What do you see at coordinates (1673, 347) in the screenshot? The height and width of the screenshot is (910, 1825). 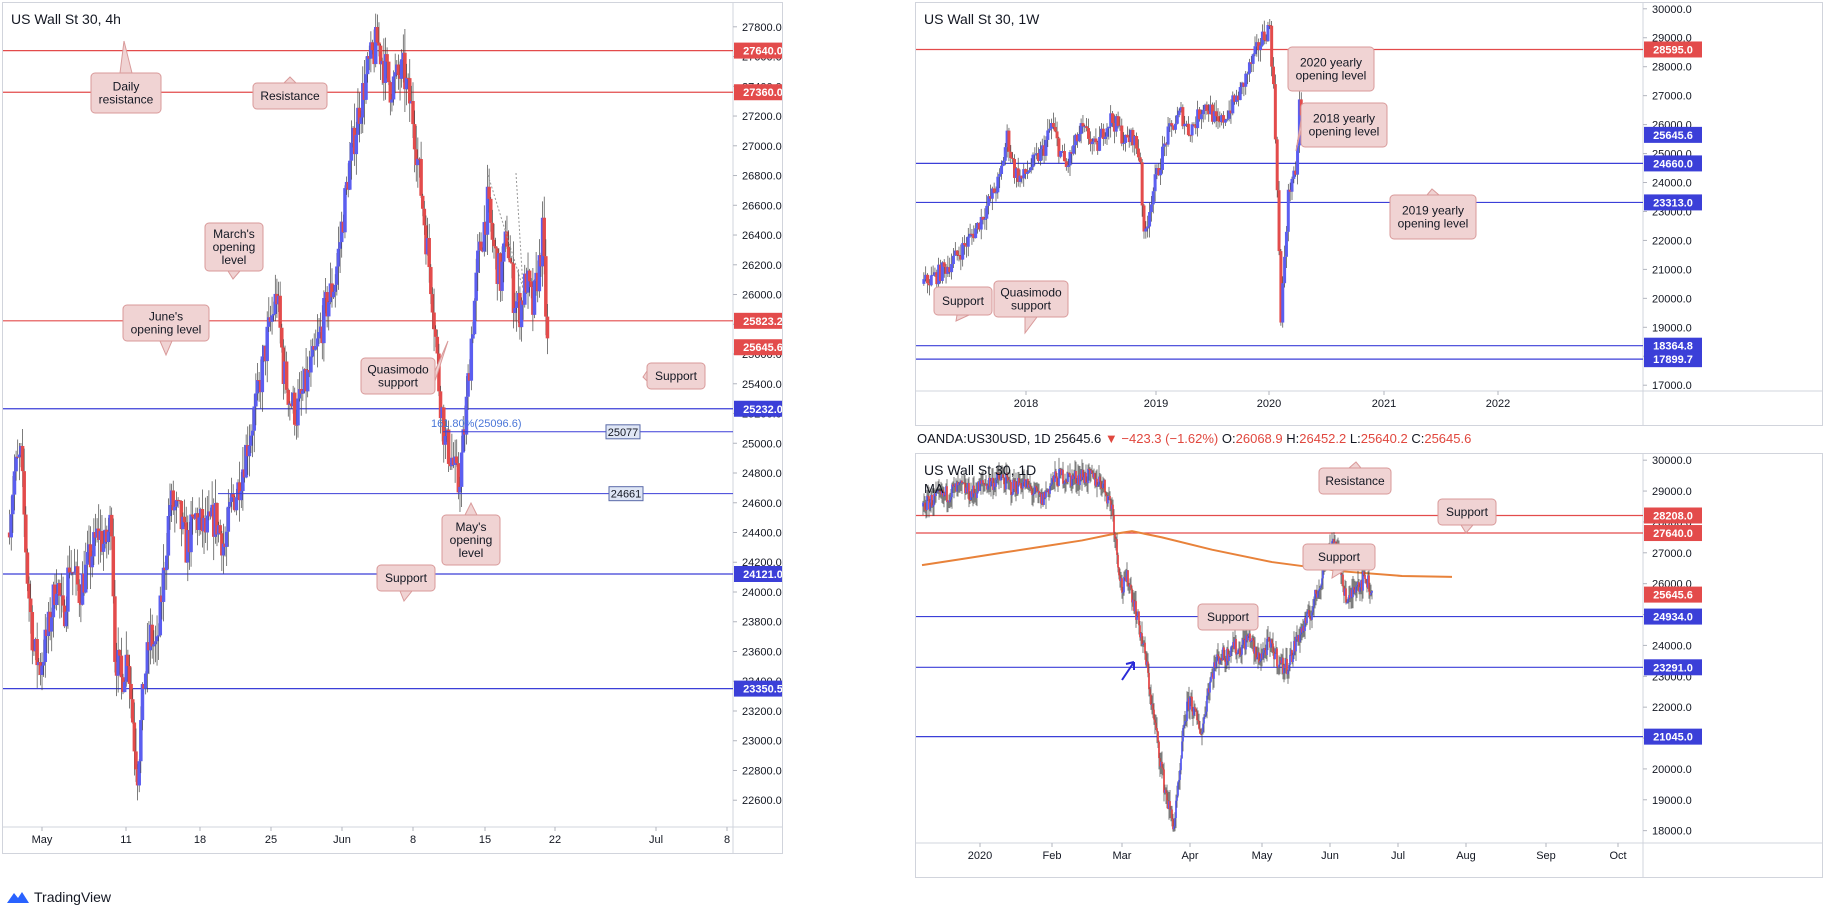 I see `level-price-label: 18364.8` at bounding box center [1673, 347].